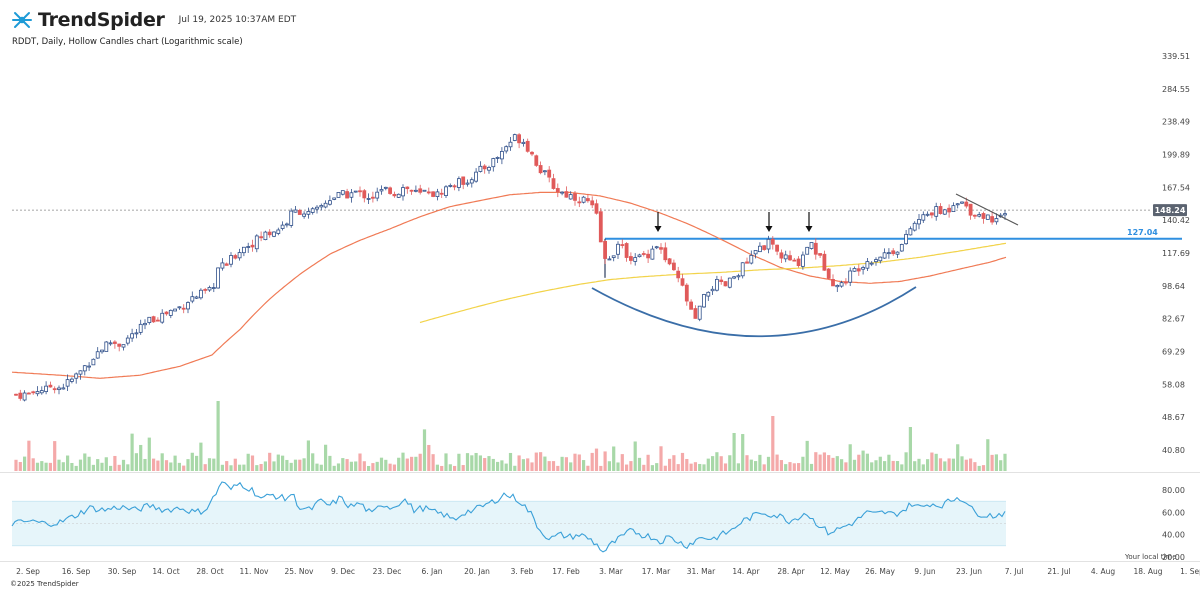  I want to click on x-tick-label: 20. Jan, so click(477, 571).